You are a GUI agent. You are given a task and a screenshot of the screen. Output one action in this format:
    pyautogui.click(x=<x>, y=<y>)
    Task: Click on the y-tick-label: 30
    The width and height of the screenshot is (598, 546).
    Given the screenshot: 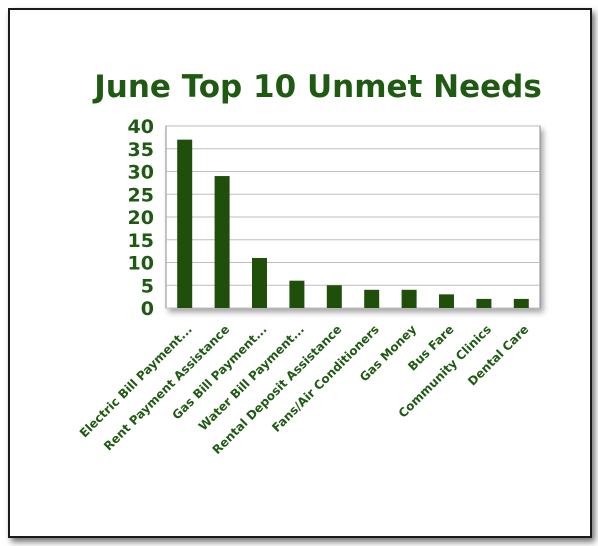 What is the action you would take?
    pyautogui.click(x=141, y=173)
    